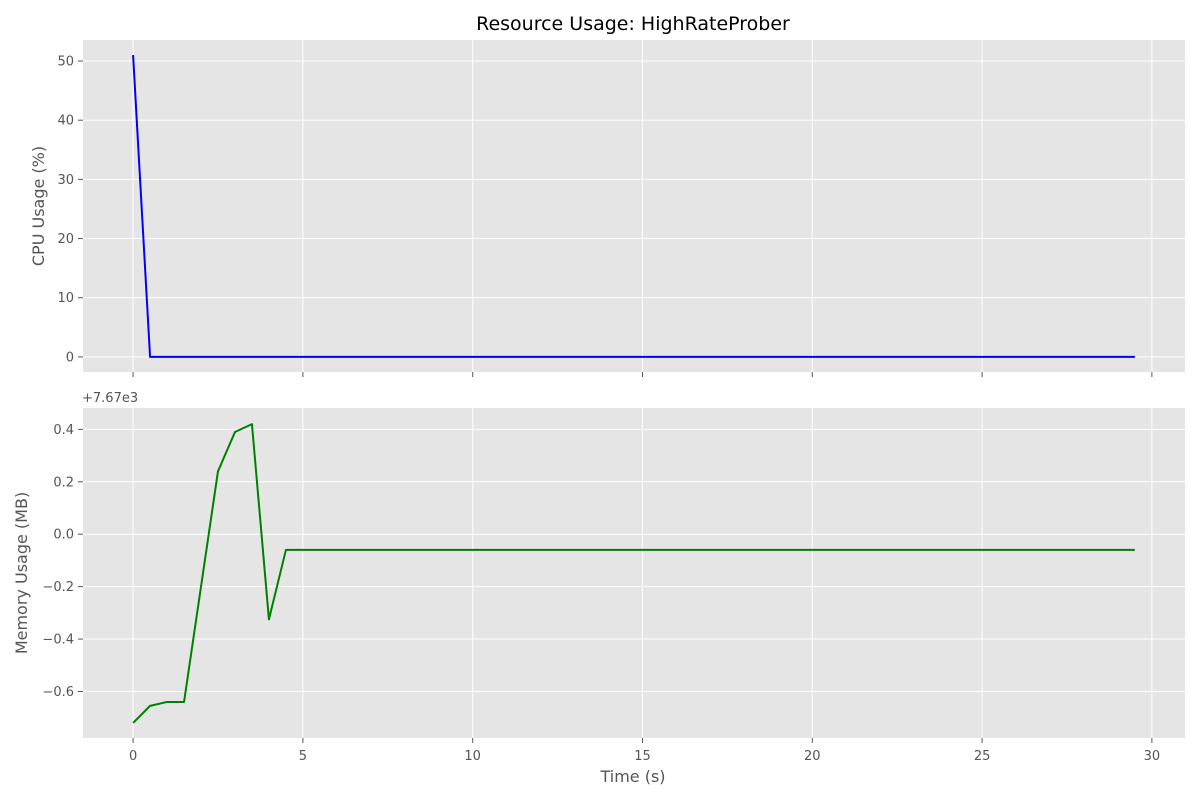 This screenshot has width=1200, height=800. What do you see at coordinates (110, 398) in the screenshot?
I see `memory-y-offset-label: +7.67e3` at bounding box center [110, 398].